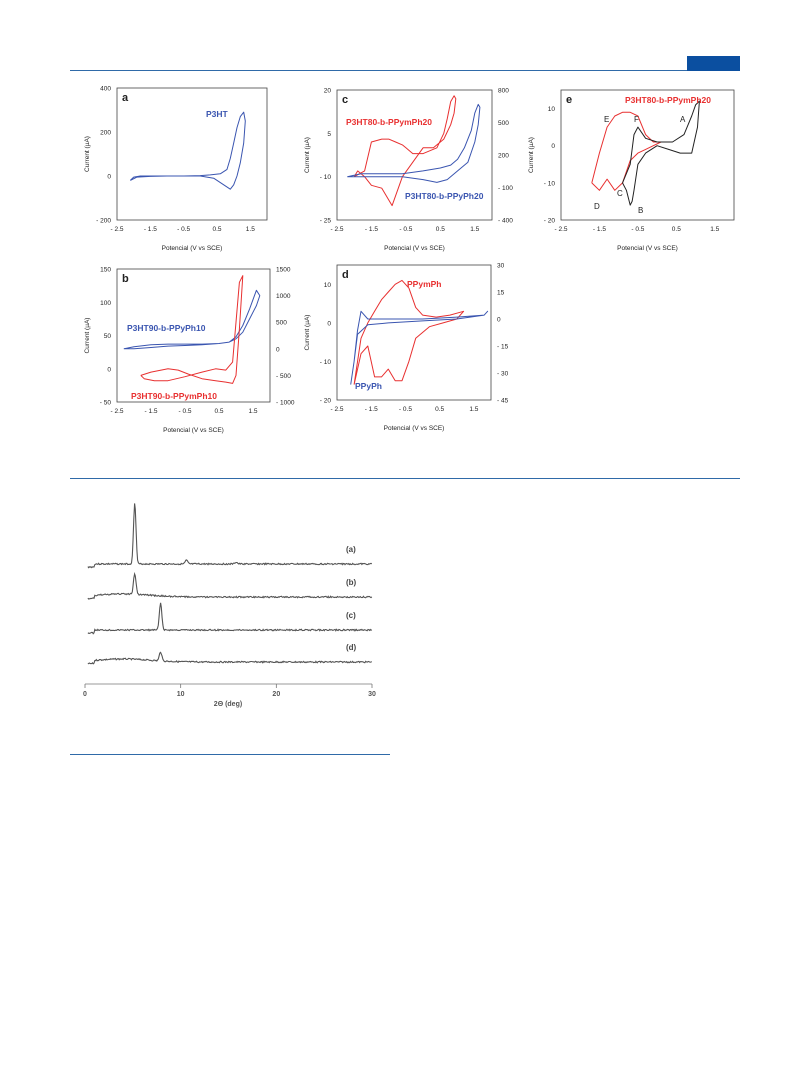 The height and width of the screenshot is (1067, 809). I want to click on y2-tick-label: - 100, so click(505, 188).